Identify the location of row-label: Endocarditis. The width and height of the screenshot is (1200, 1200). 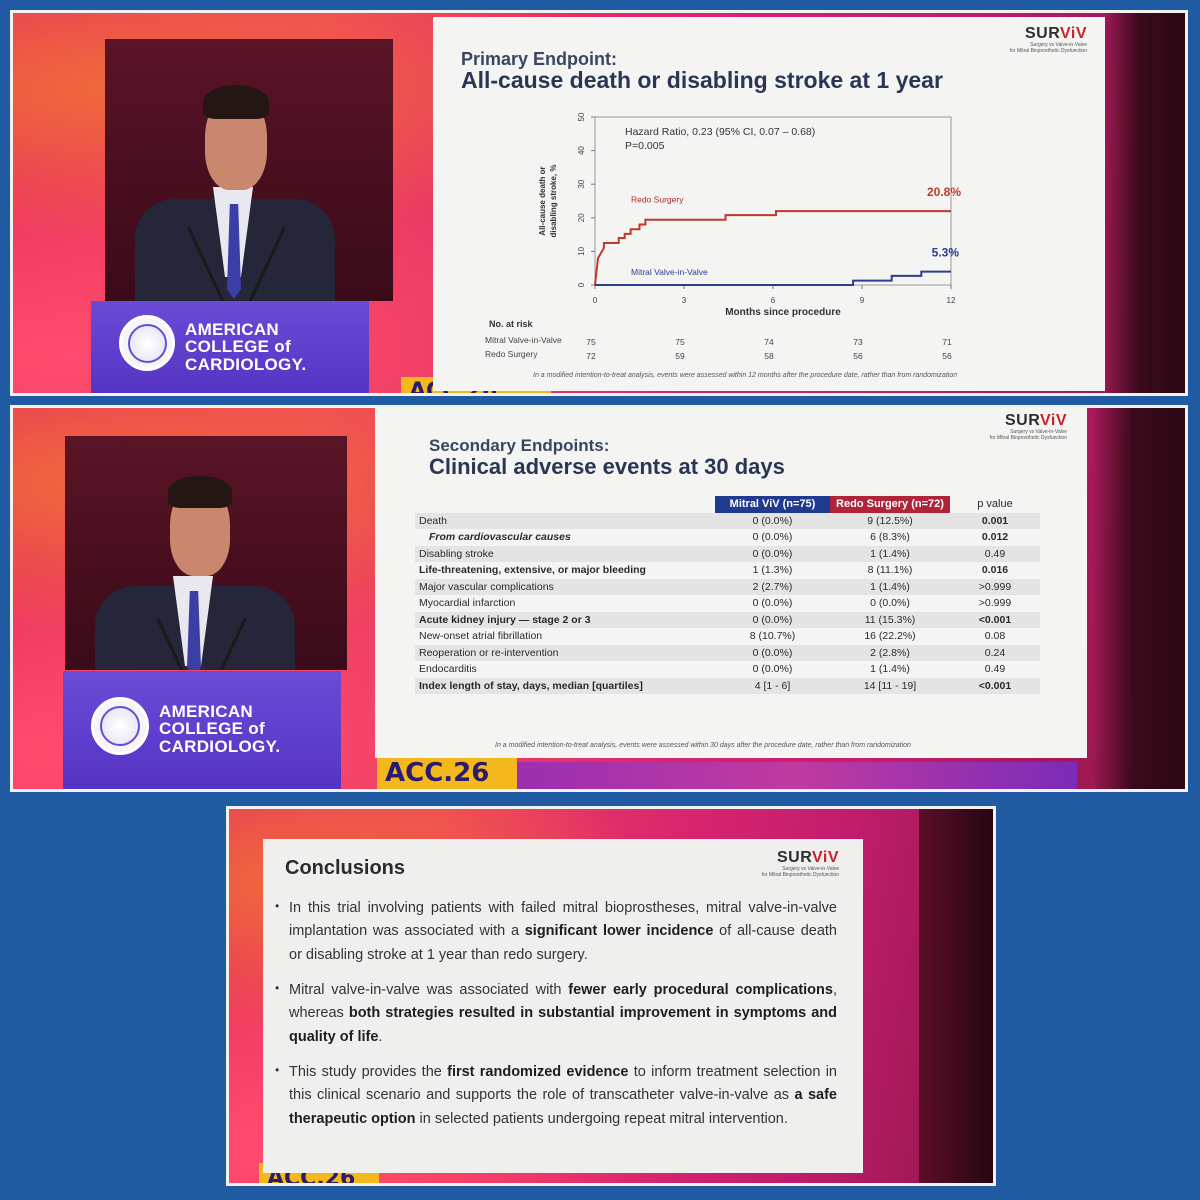
(448, 669).